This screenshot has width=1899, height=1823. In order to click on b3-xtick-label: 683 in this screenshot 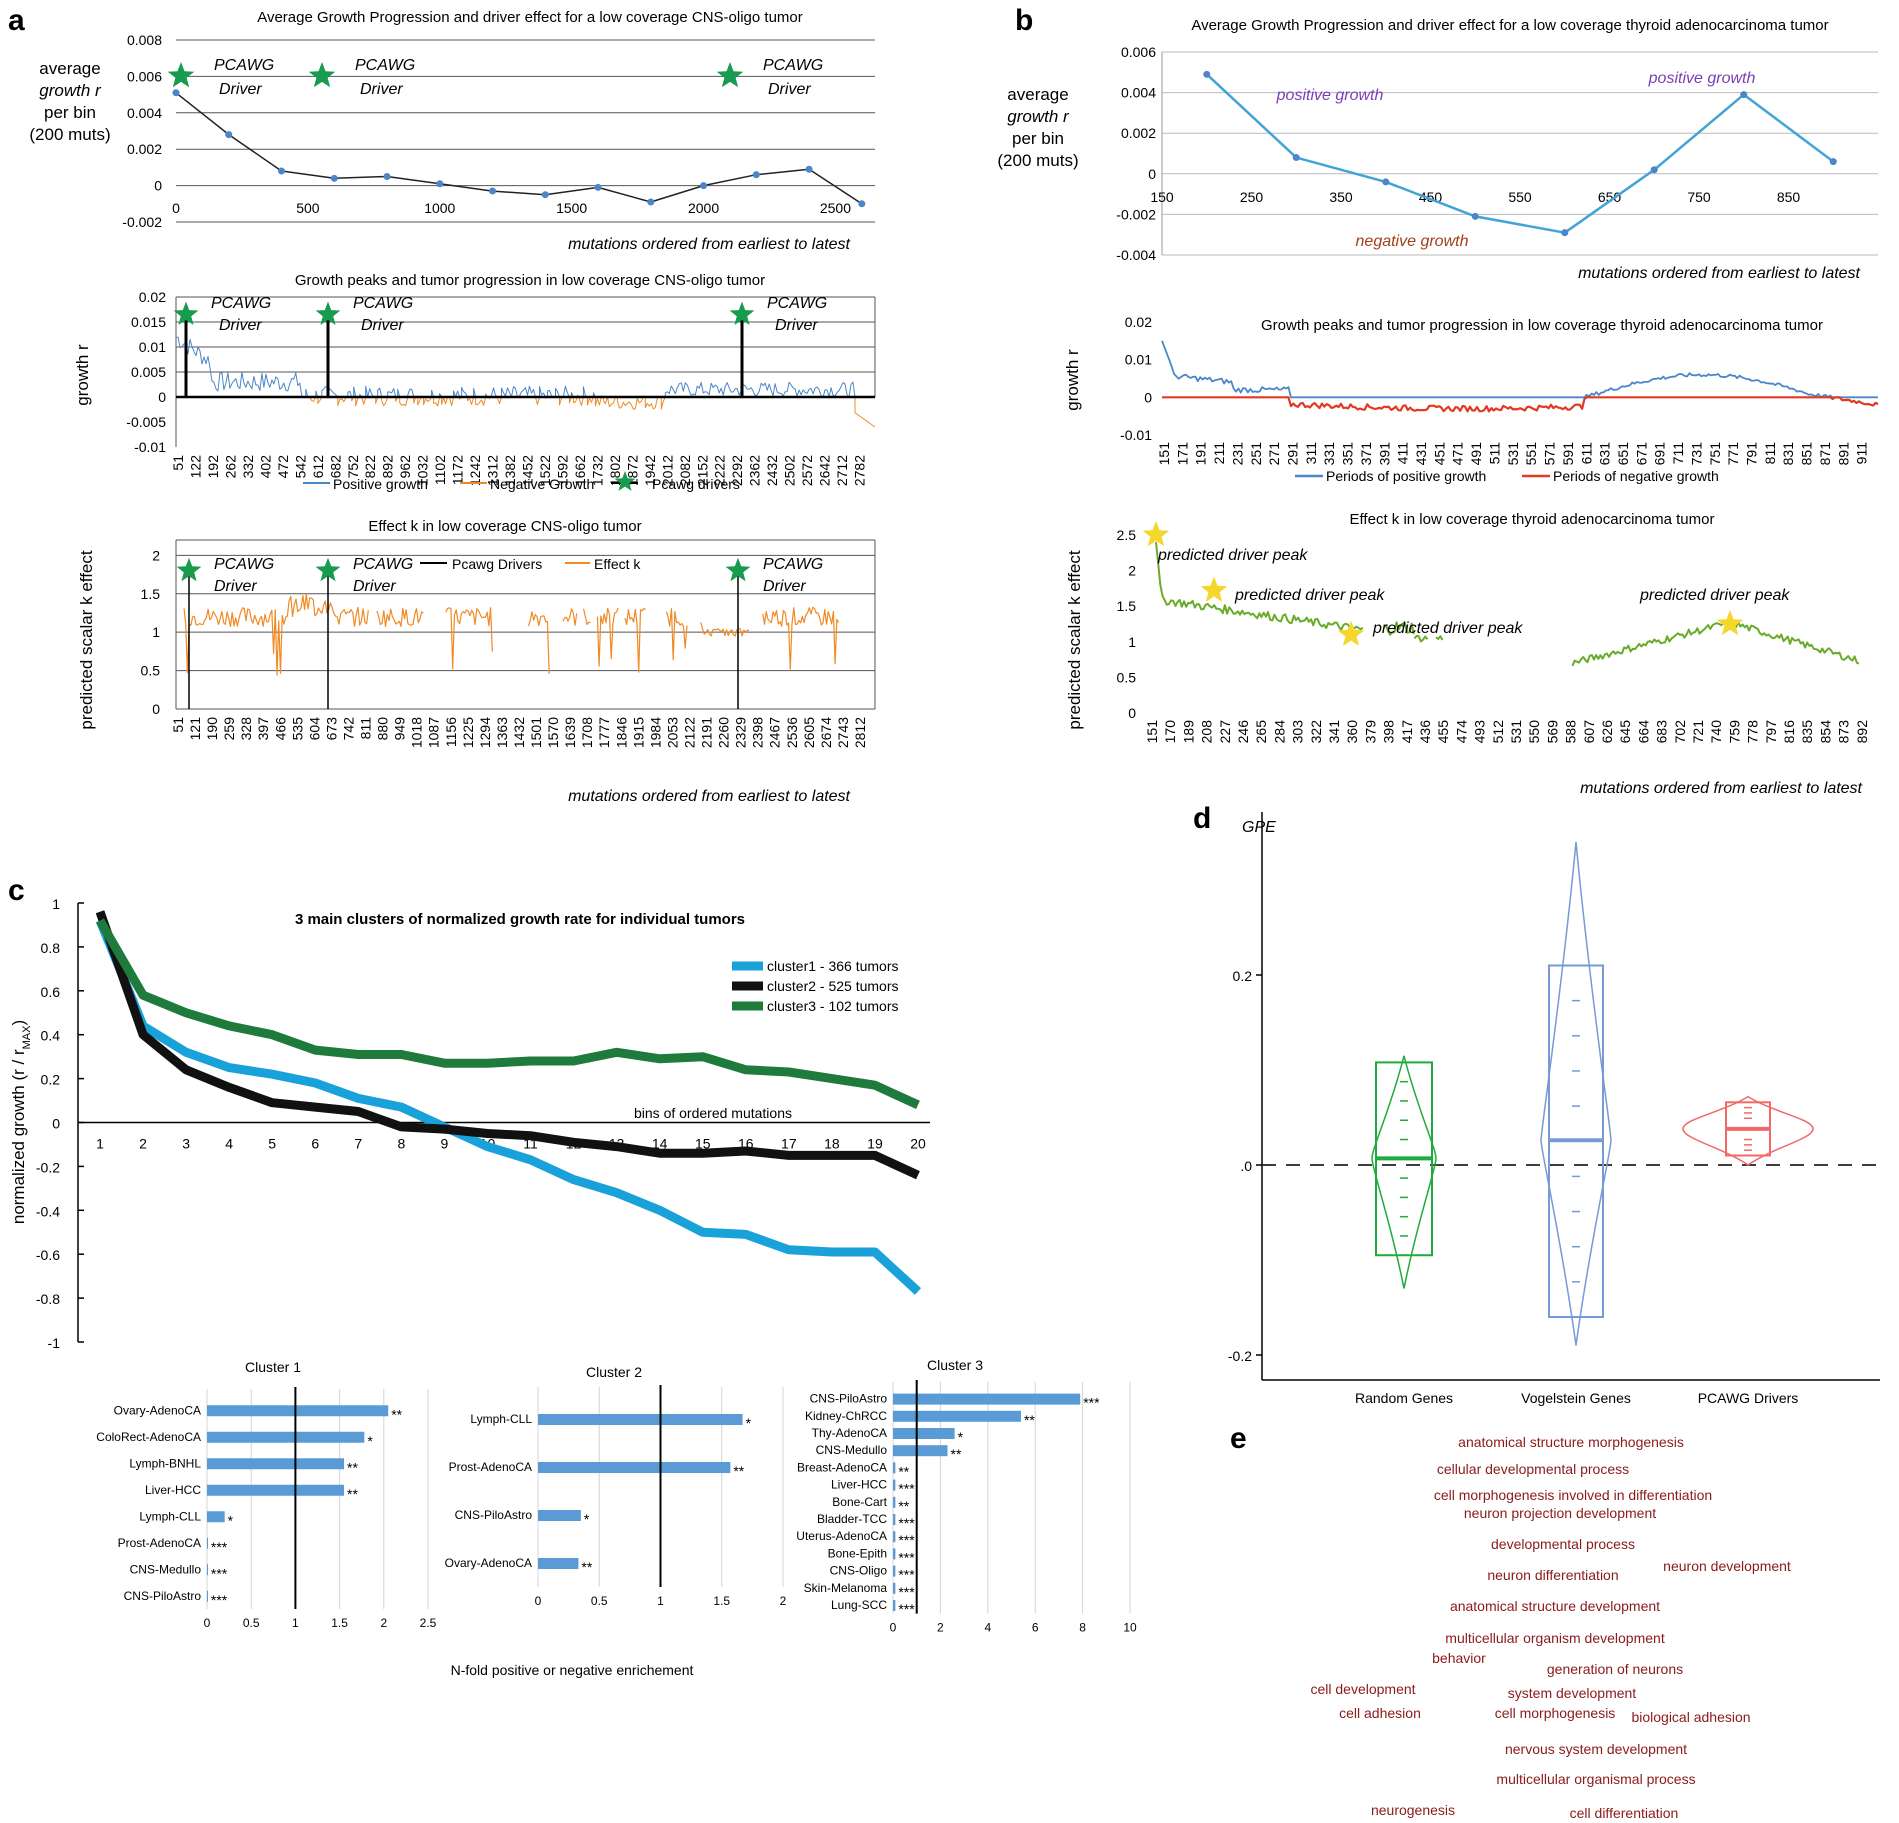, I will do `click(1662, 732)`.